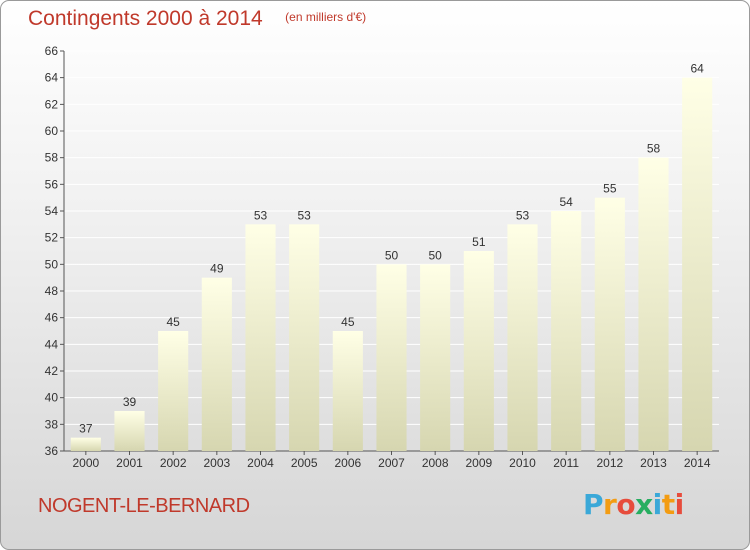 The width and height of the screenshot is (750, 550). I want to click on data-label: 51, so click(479, 242).